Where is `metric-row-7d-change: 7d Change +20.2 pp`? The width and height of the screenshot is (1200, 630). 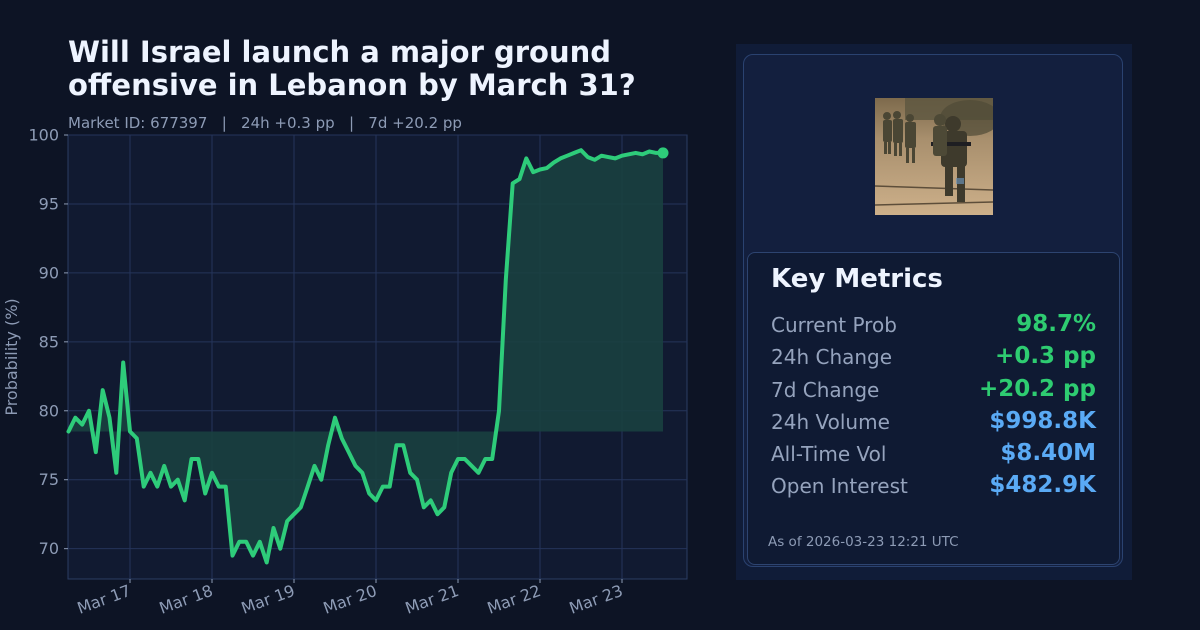
metric-row-7d-change: 7d Change +20.2 pp is located at coordinates (933, 392).